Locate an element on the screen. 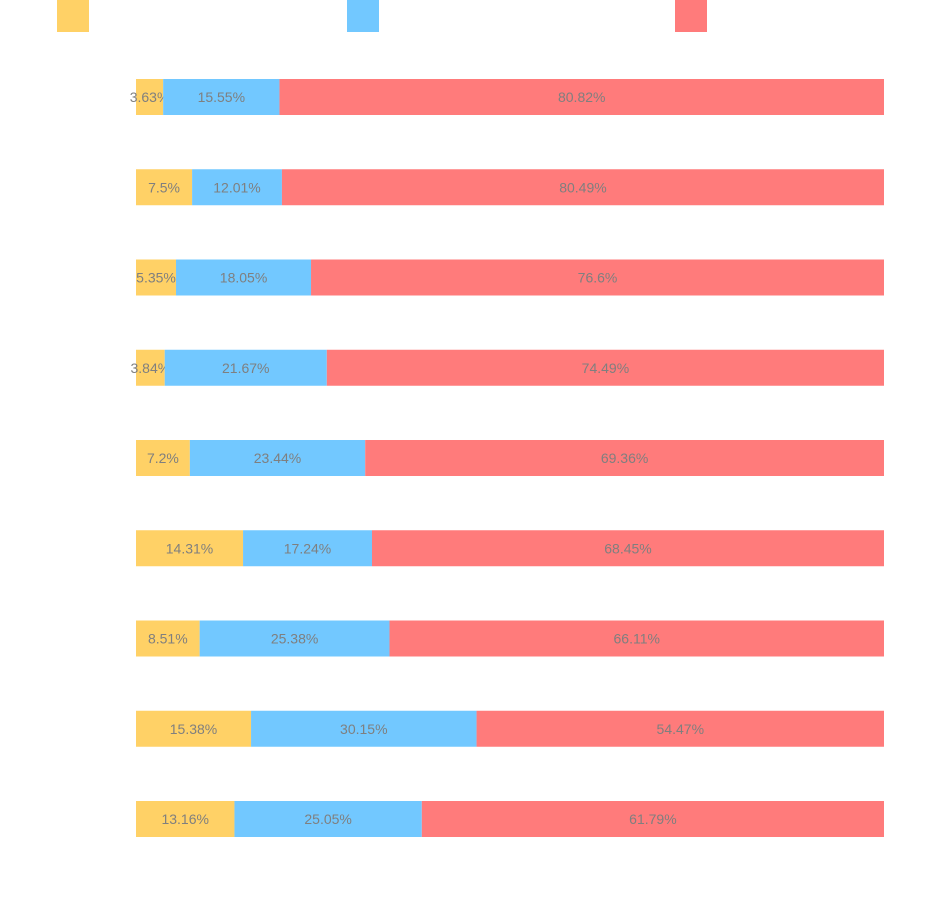 The image size is (944, 899). data-label-row-5-series-2: 23.44% is located at coordinates (277, 458).